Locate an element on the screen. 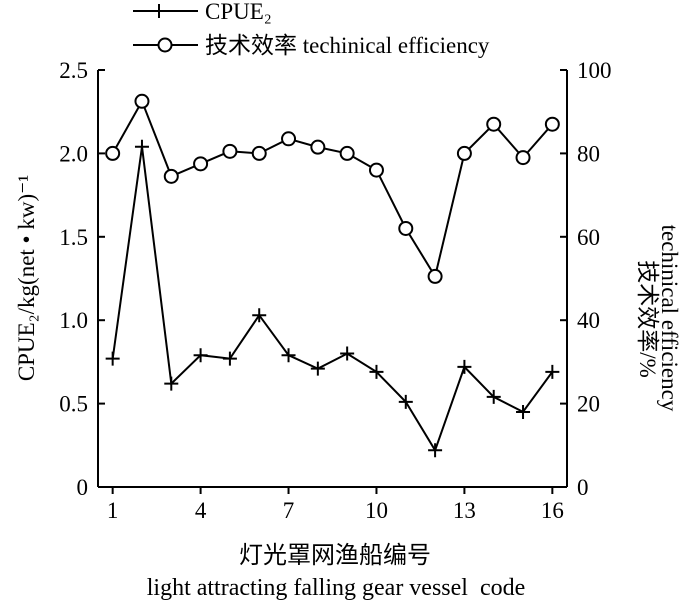 This screenshot has width=700, height=605. right-y-tick-label: 40 is located at coordinates (588, 320).